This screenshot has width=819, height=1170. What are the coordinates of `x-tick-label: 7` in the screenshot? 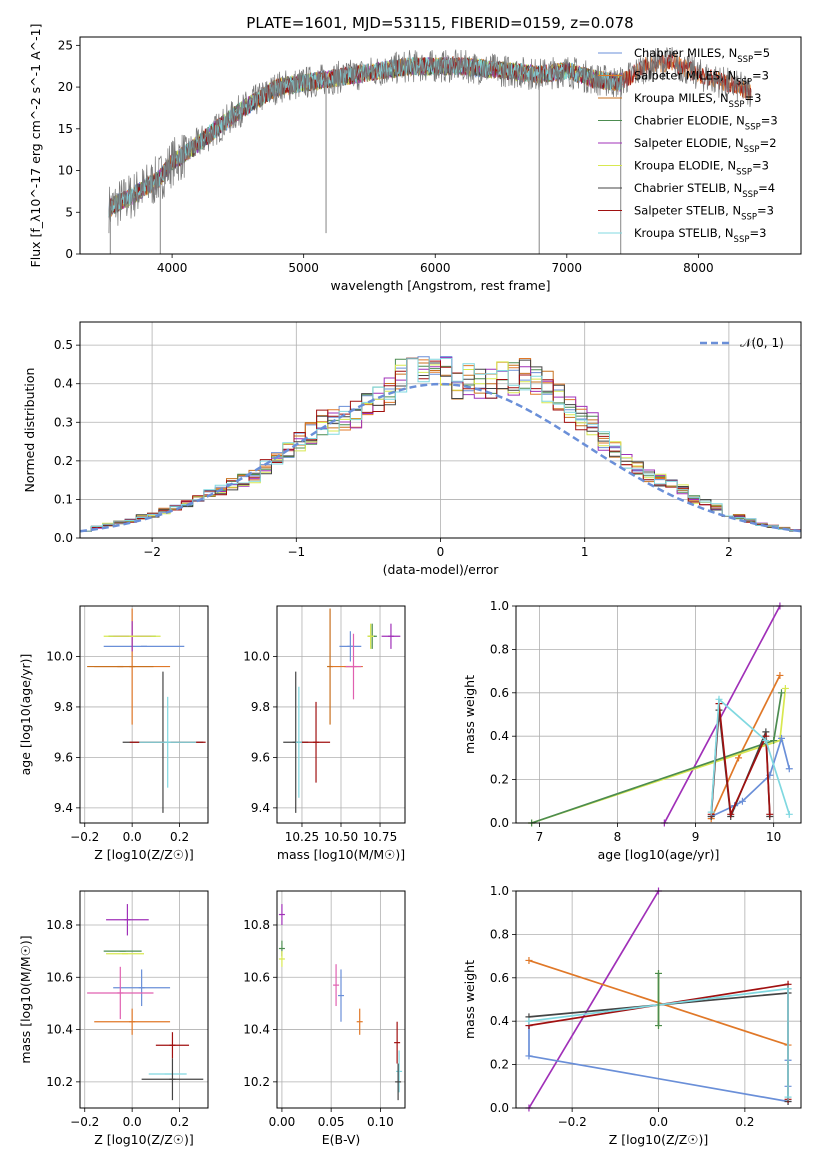 It's located at (540, 837).